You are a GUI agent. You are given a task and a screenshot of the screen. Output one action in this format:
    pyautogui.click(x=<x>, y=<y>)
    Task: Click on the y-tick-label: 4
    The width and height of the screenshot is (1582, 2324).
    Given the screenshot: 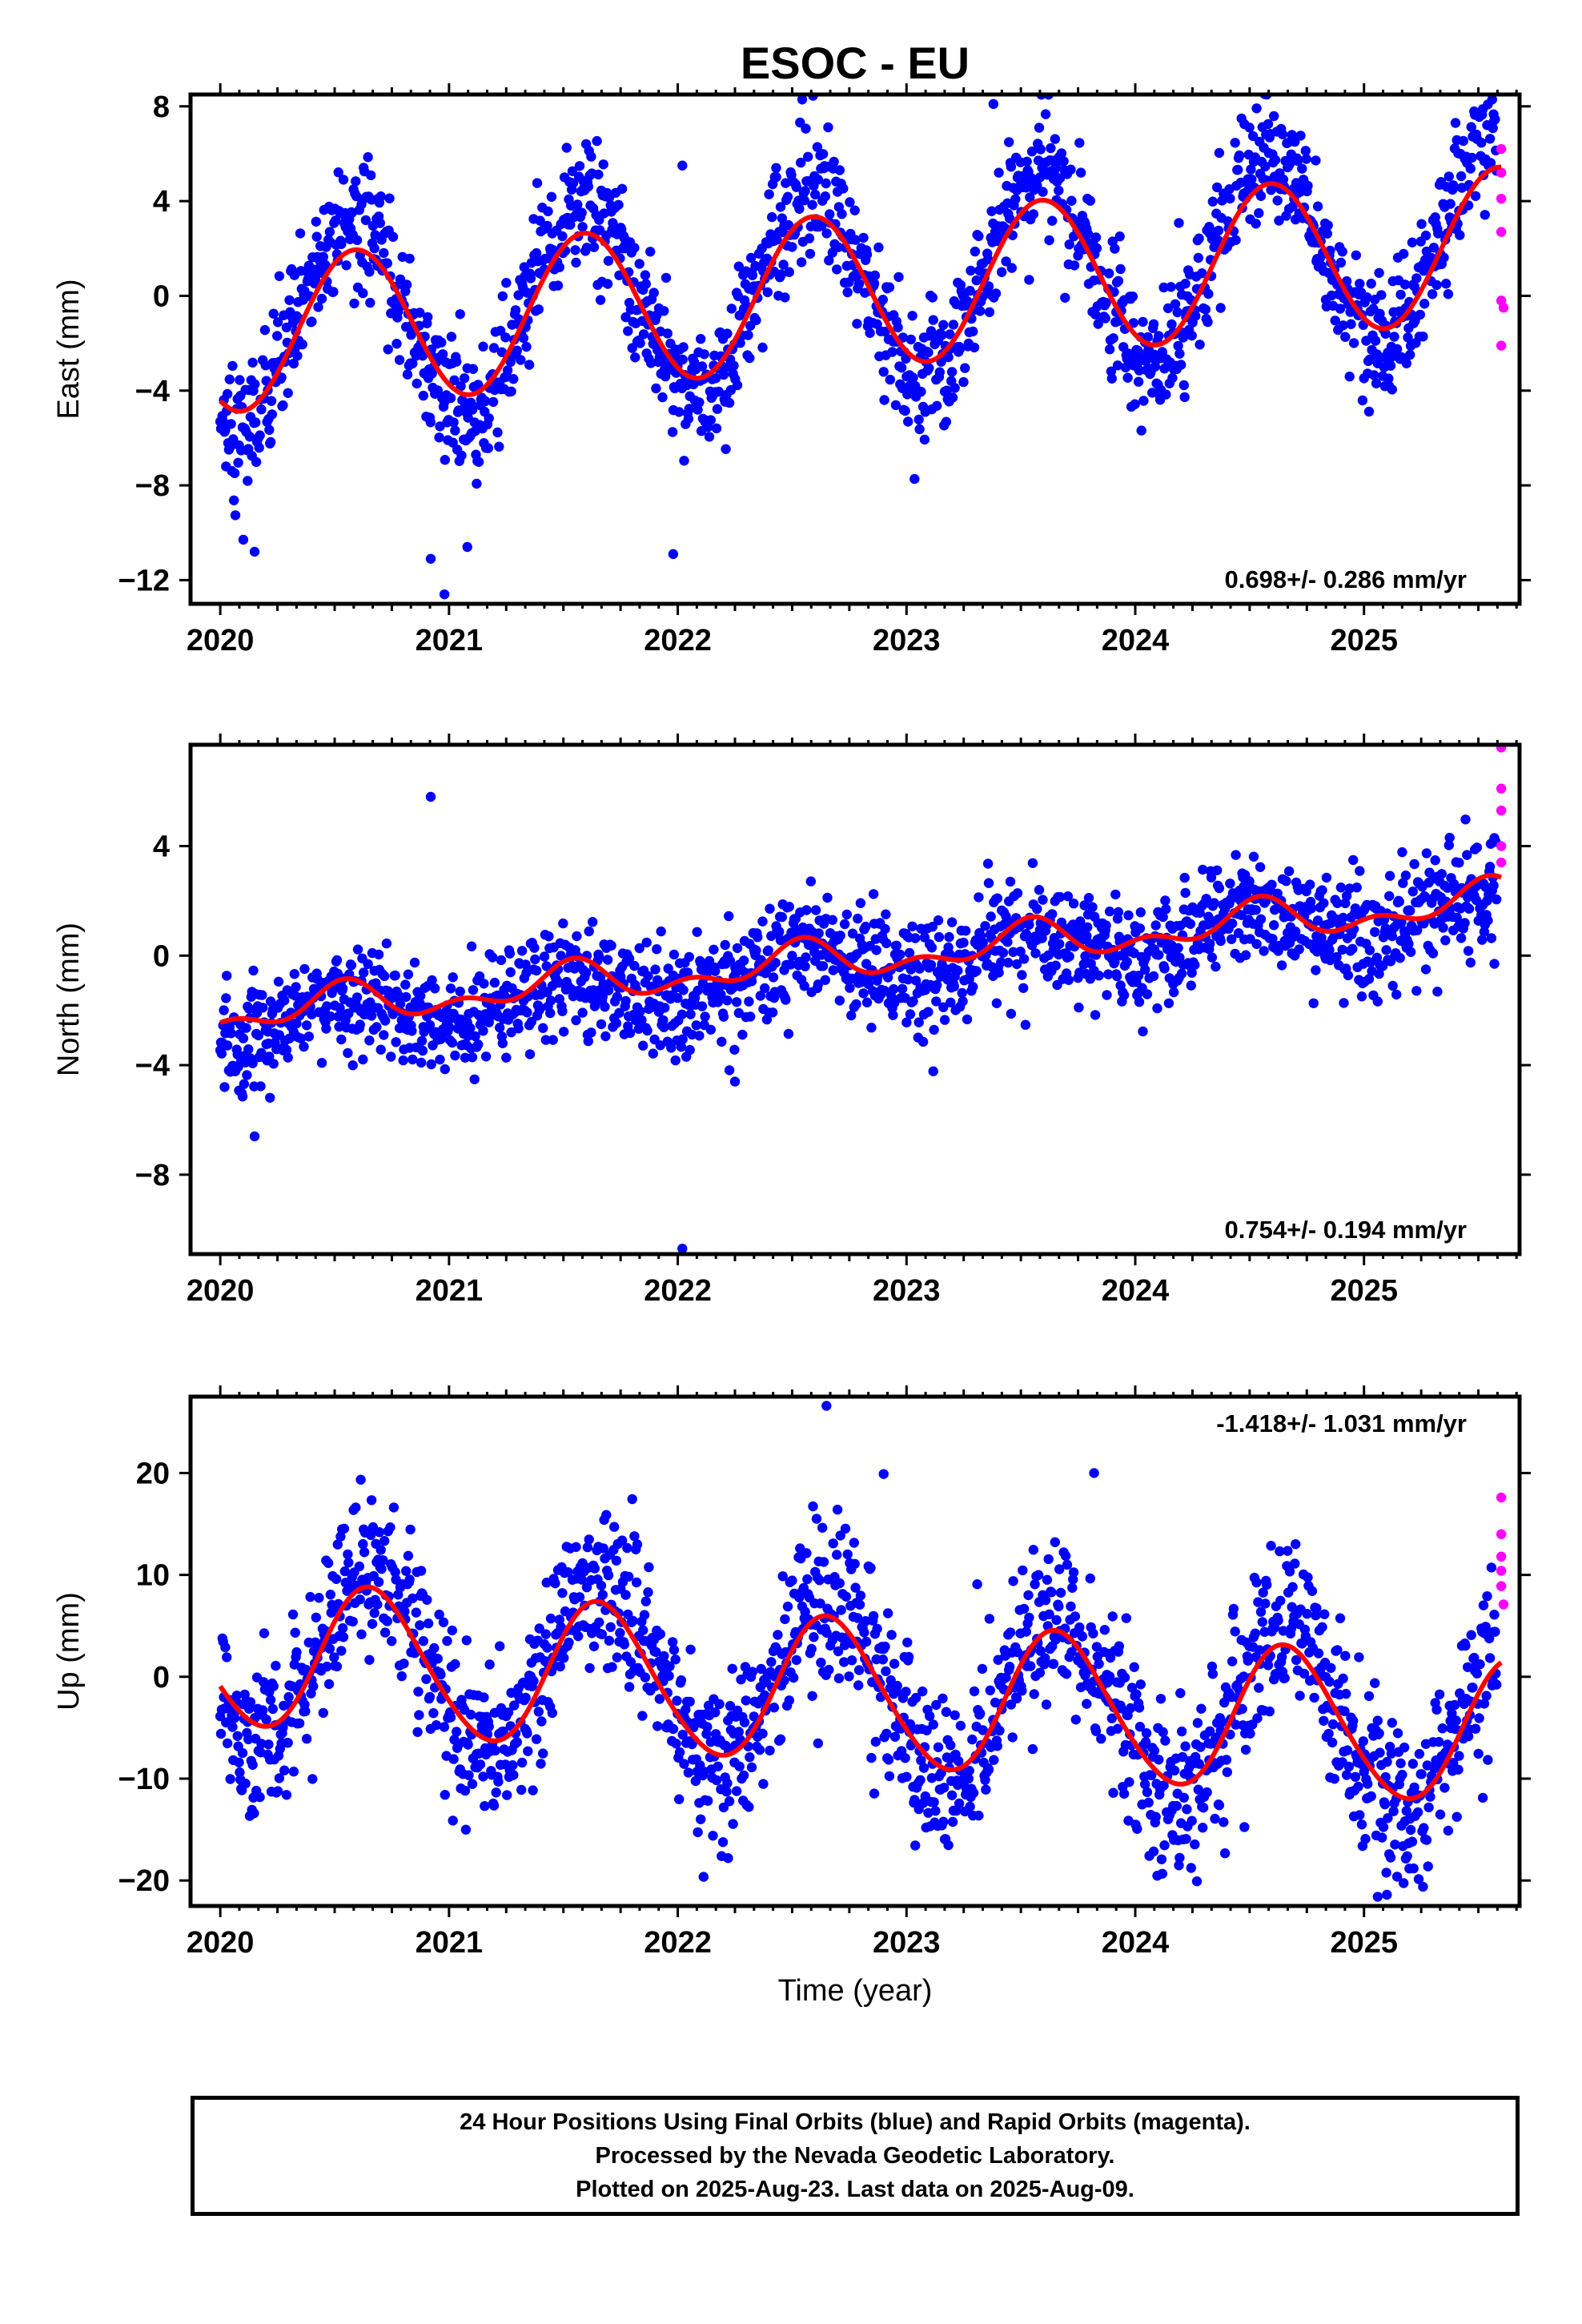 What is the action you would take?
    pyautogui.click(x=161, y=202)
    